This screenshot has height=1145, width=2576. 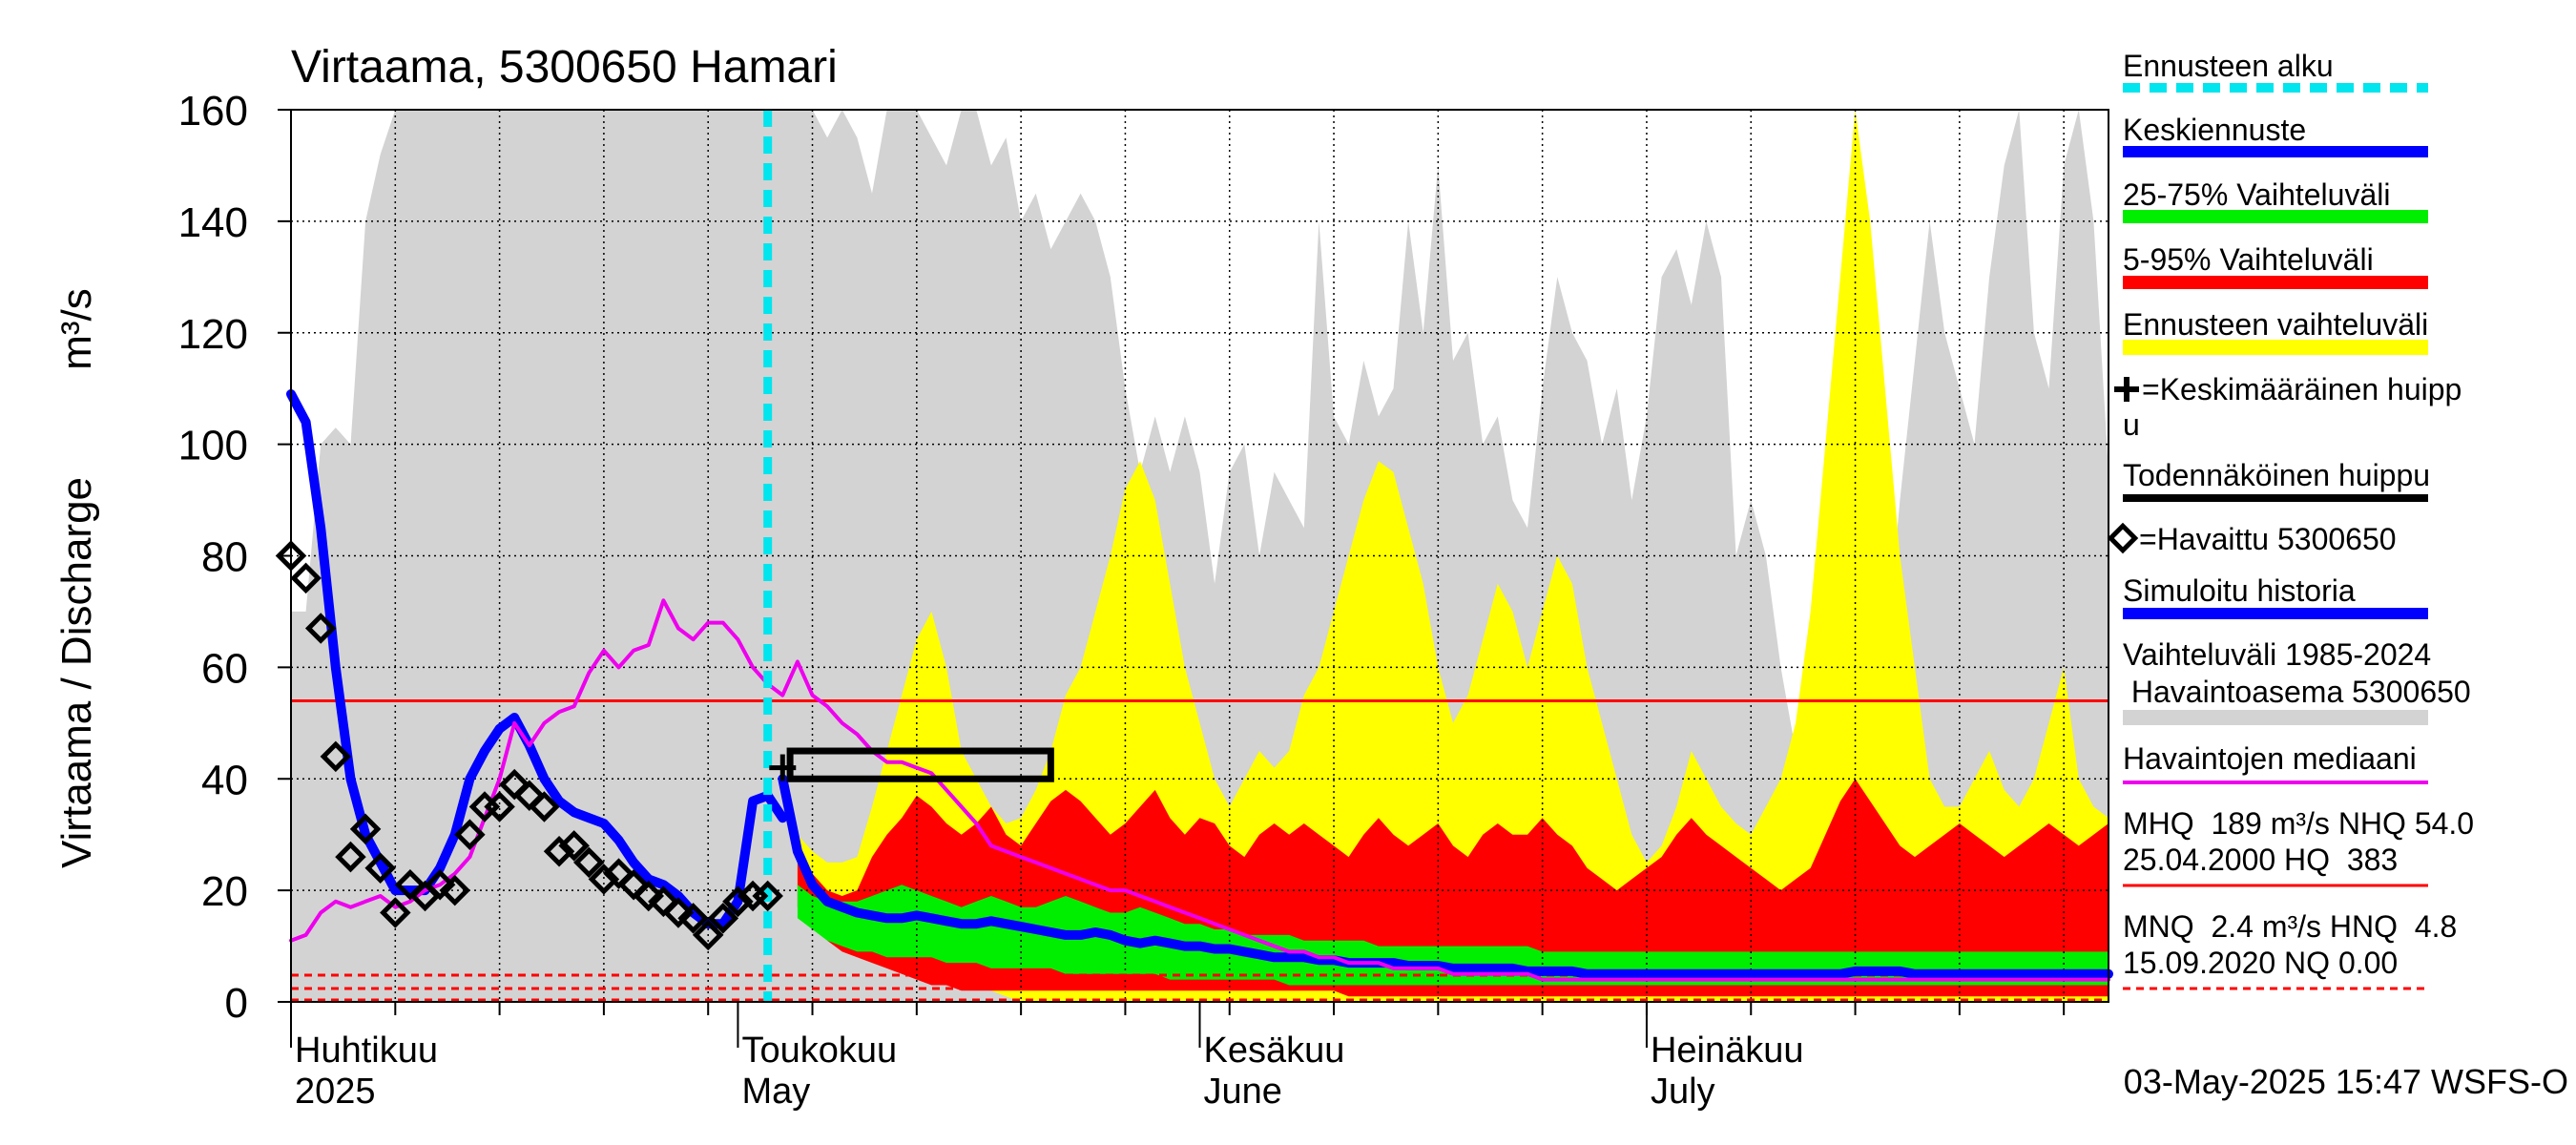 What do you see at coordinates (2276, 475) in the screenshot?
I see `legend-probable-peak-label: Todennäköinen huippu` at bounding box center [2276, 475].